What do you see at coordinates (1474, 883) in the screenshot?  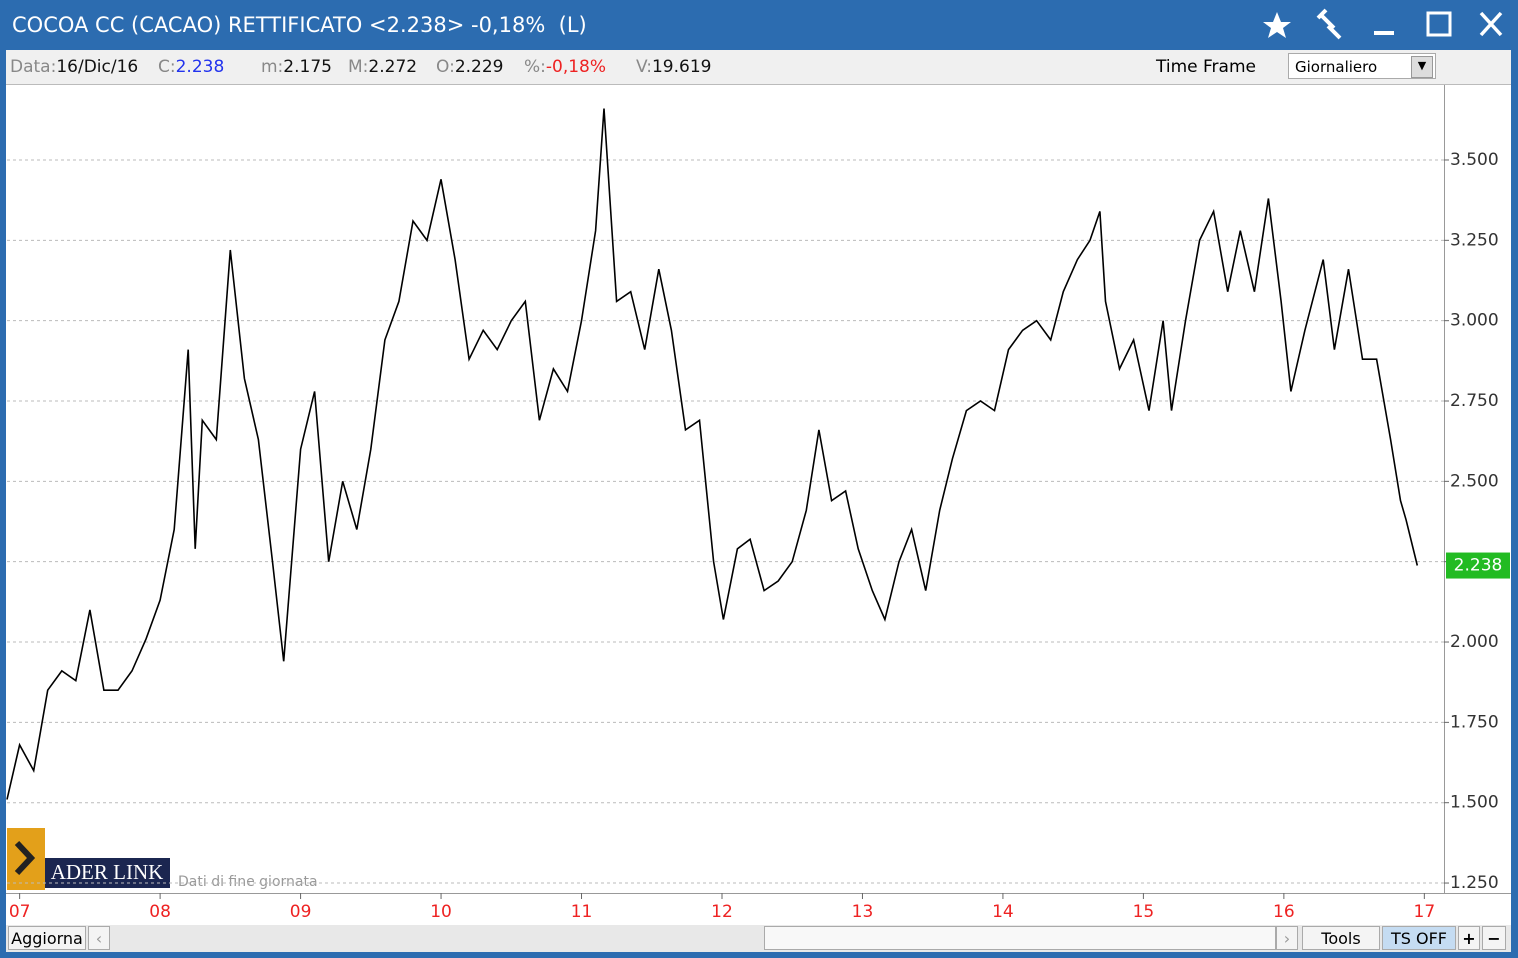 I see `y-tick-label: 1.250` at bounding box center [1474, 883].